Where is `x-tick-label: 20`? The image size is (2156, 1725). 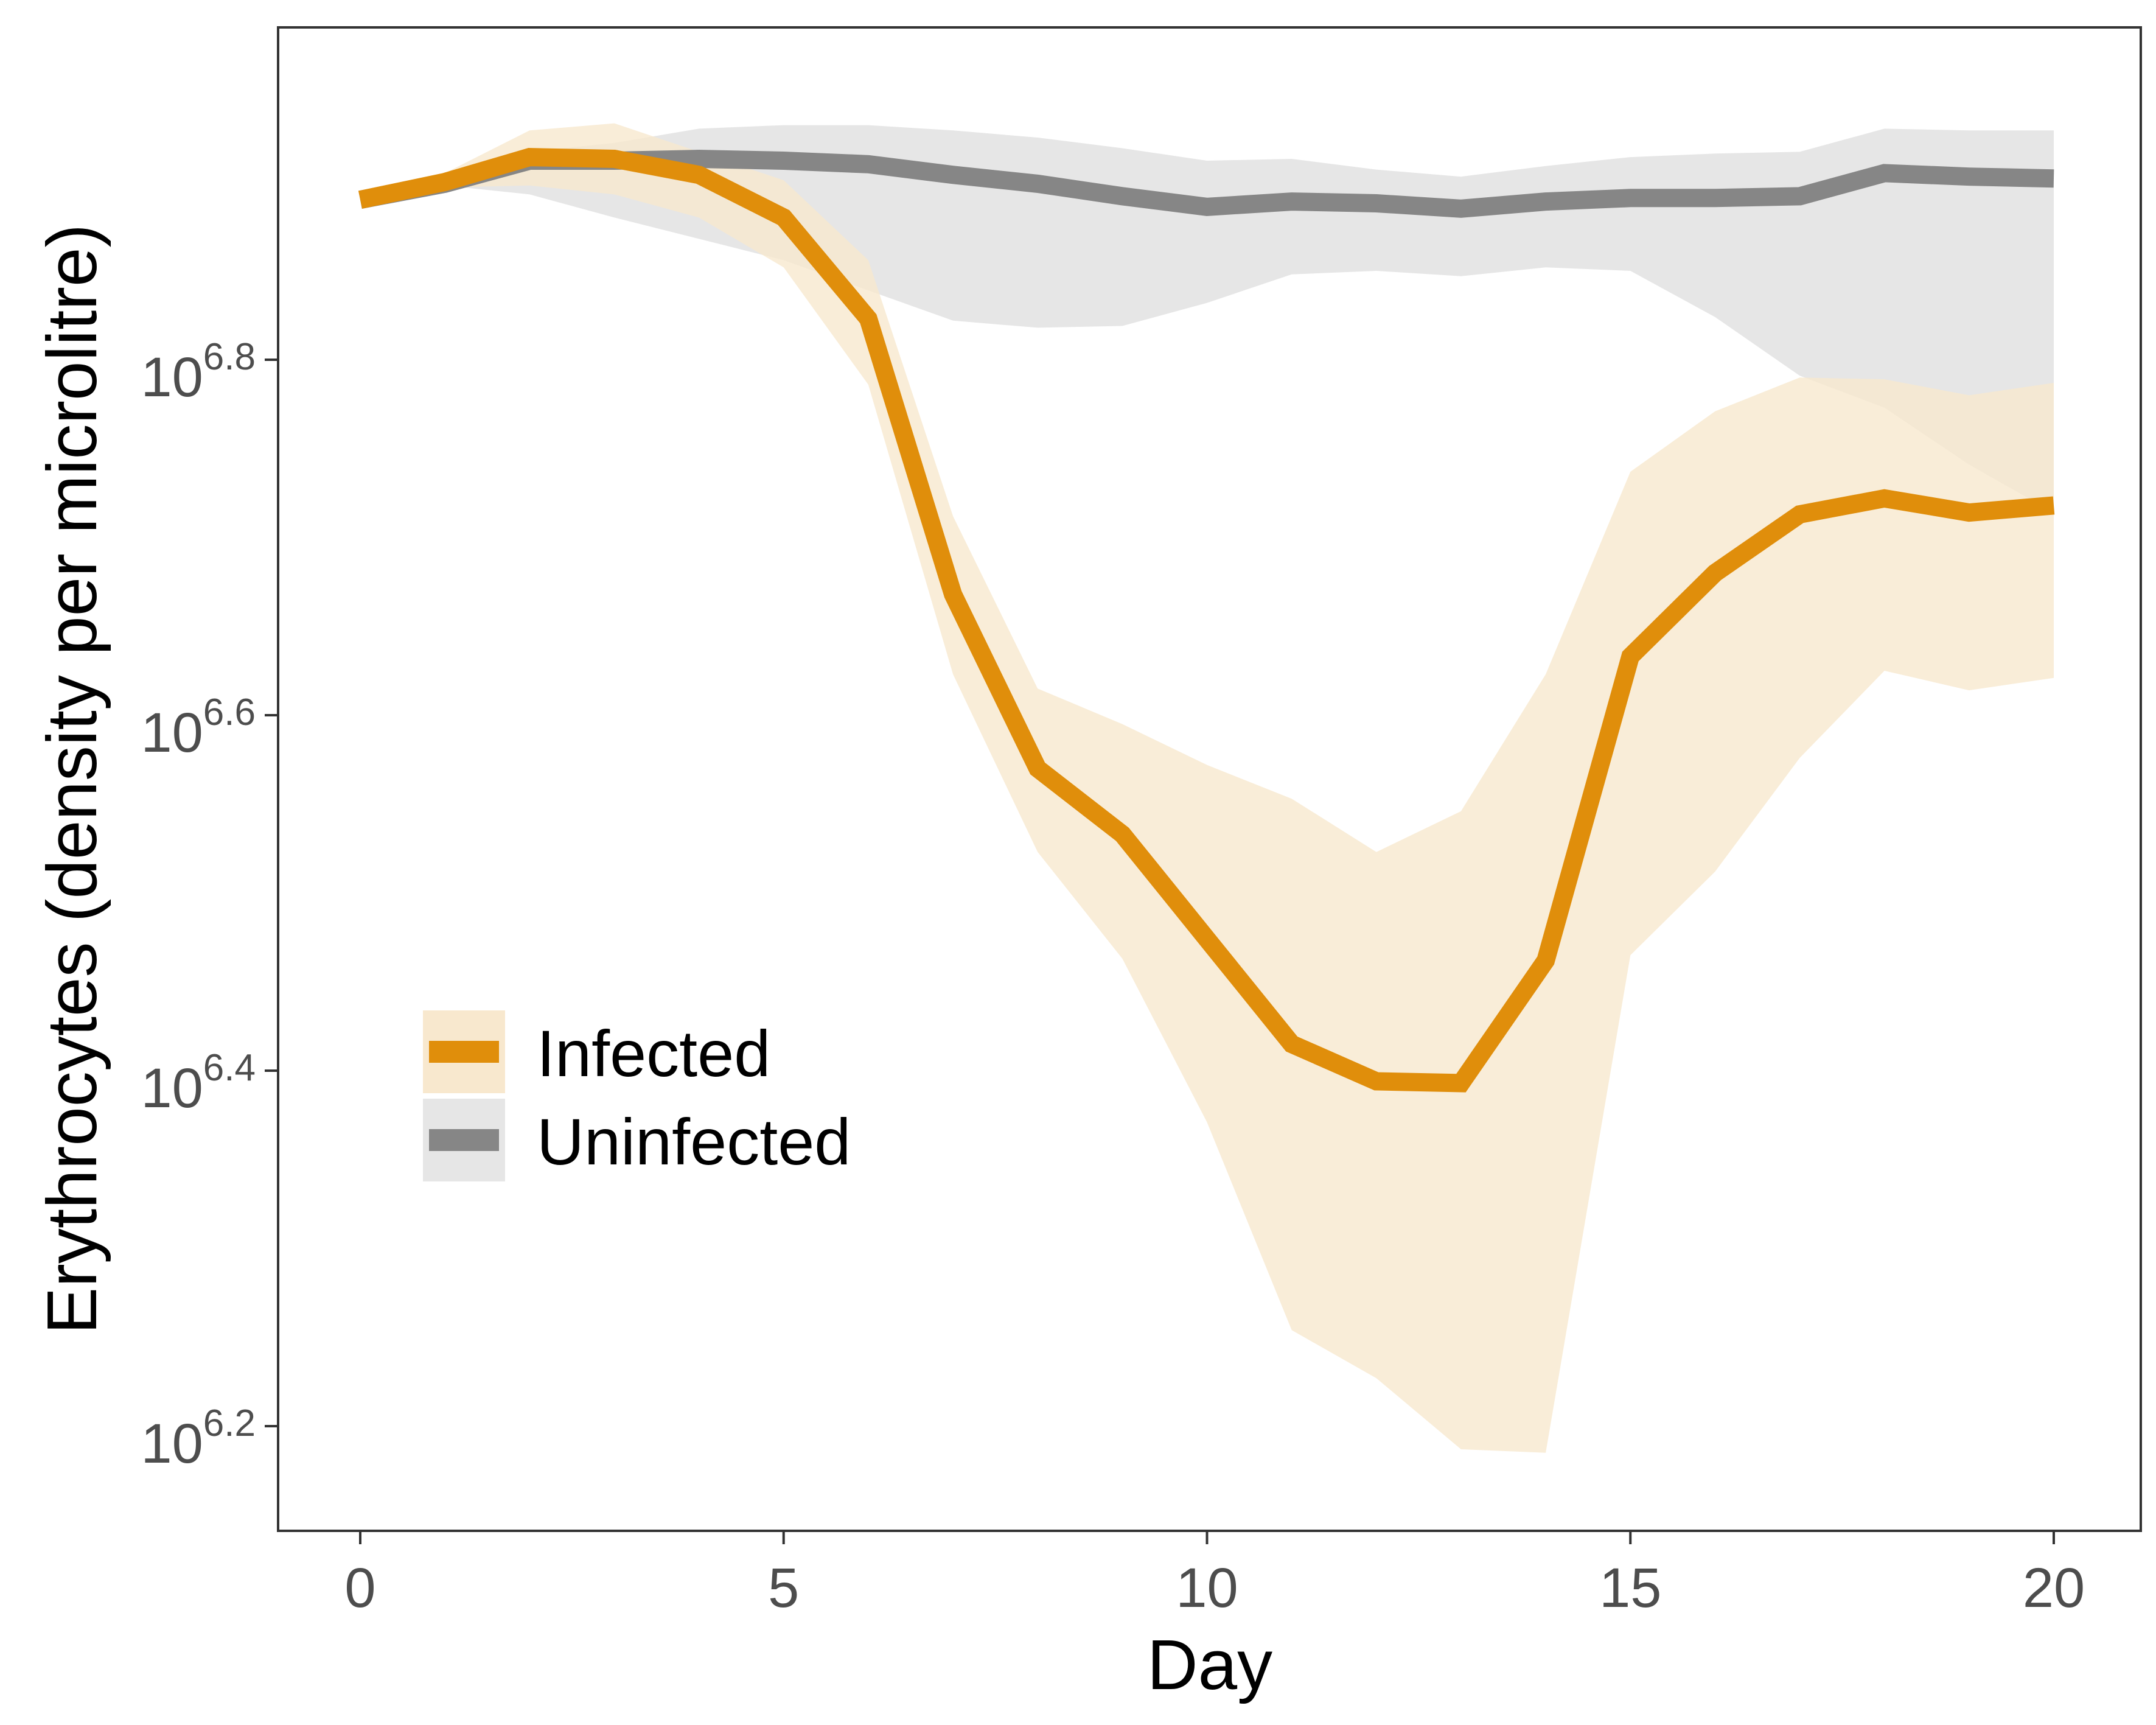
x-tick-label: 20 is located at coordinates (2054, 1588).